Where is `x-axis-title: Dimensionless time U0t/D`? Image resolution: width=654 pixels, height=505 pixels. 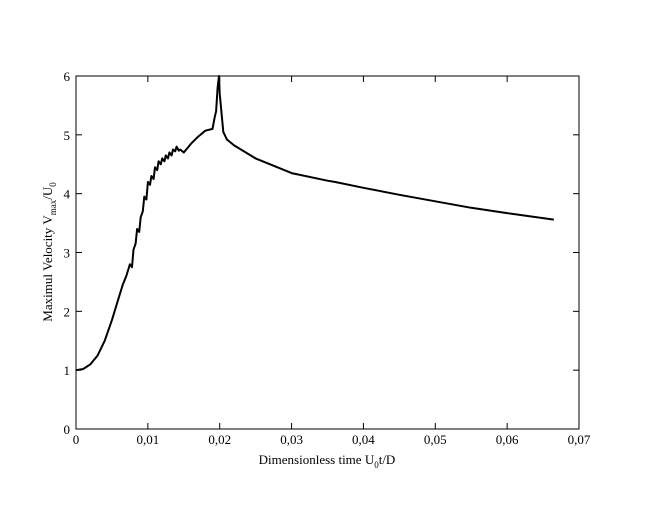 x-axis-title: Dimensionless time U0t/D is located at coordinates (327, 461).